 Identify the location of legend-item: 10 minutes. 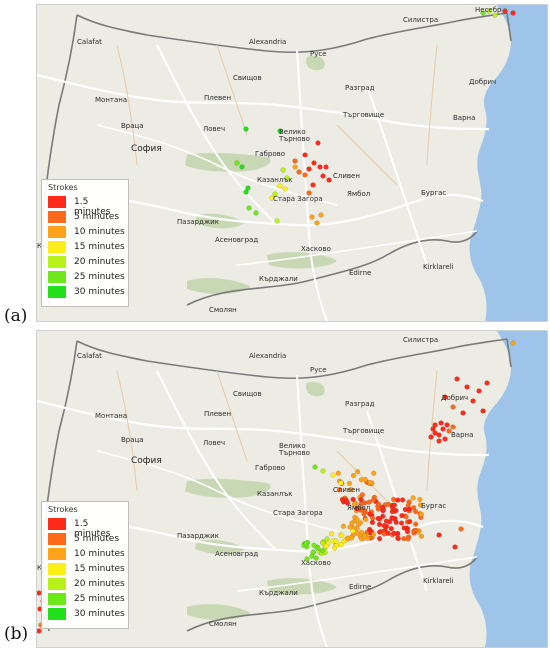
(86, 554).